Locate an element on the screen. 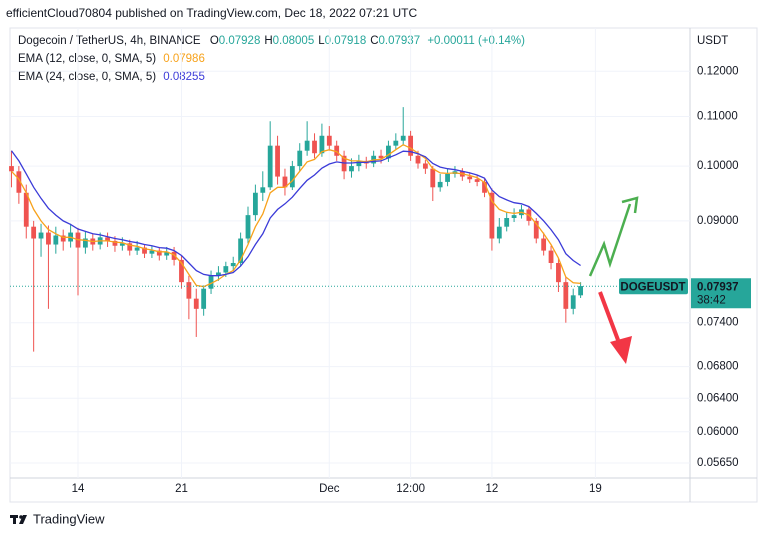 This screenshot has width=762, height=538. price-tag-countdown: 38:42 is located at coordinates (711, 300).